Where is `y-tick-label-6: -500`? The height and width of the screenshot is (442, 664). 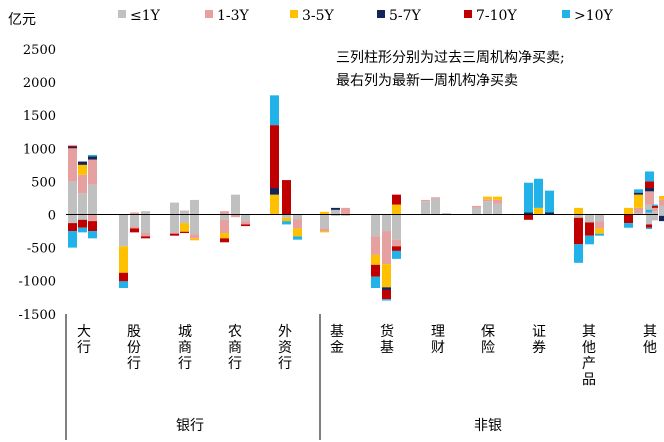 y-tick-label-6: -500 is located at coordinates (41, 249).